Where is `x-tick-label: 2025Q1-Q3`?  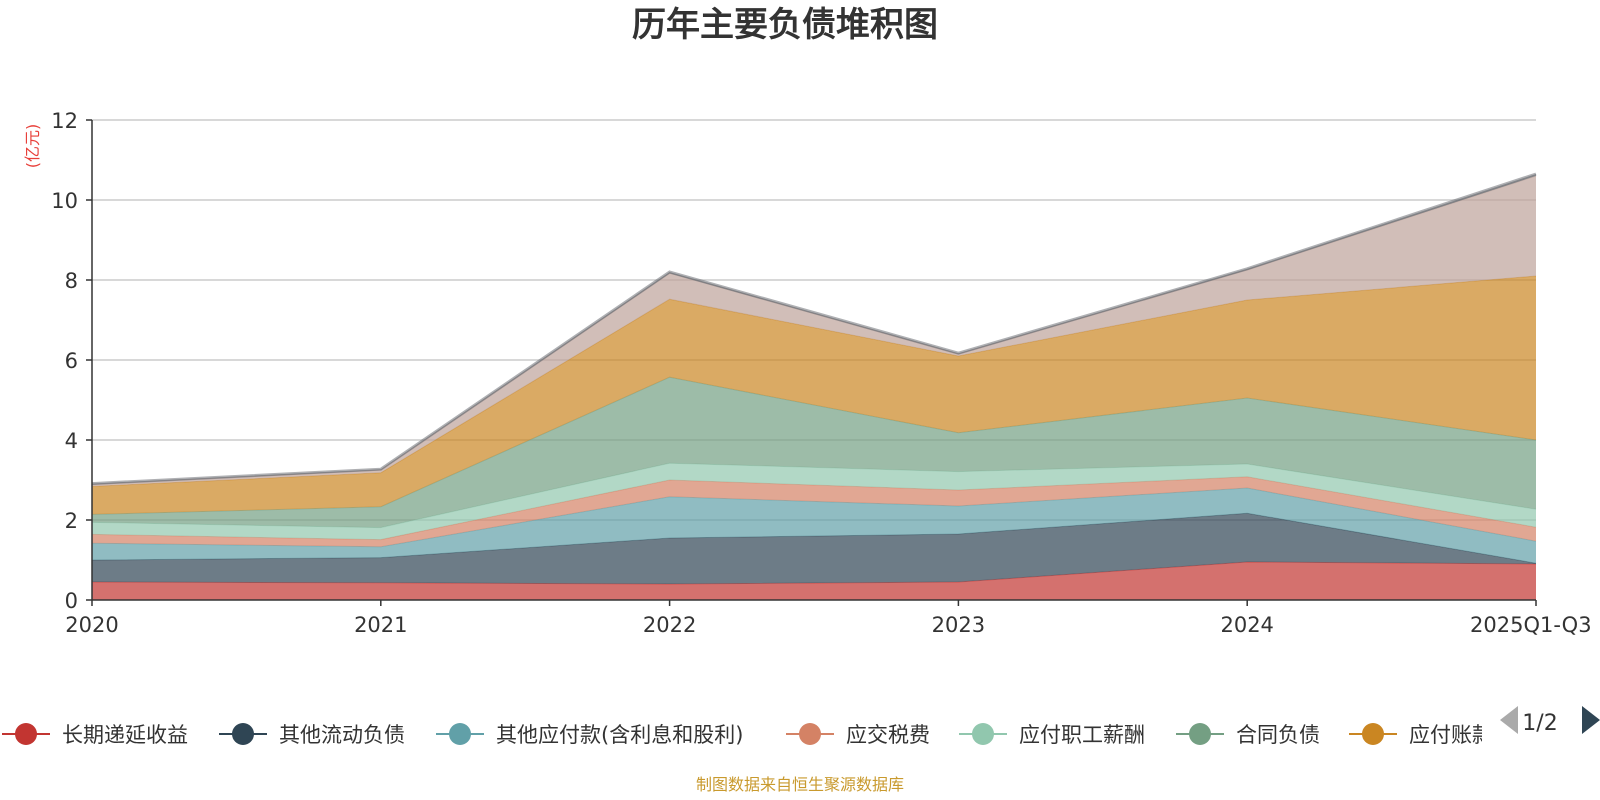 x-tick-label: 2025Q1-Q3 is located at coordinates (1531, 625).